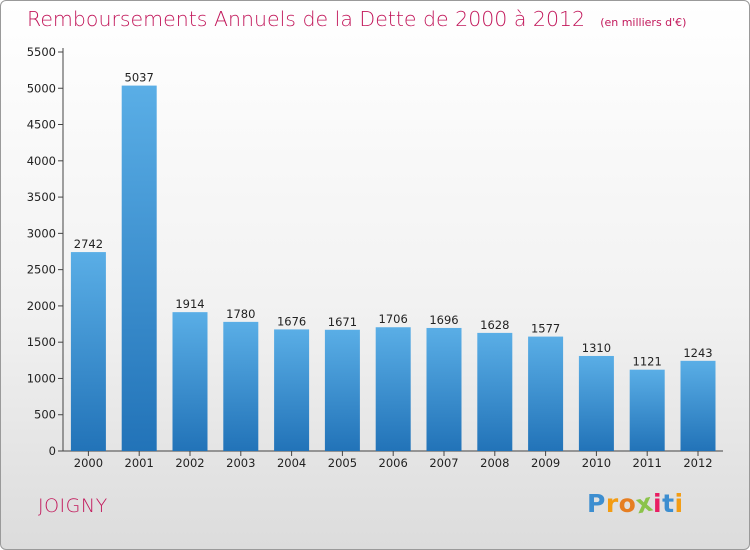  Describe the element at coordinates (612, 503) in the screenshot. I see `logo-letter: r` at that location.